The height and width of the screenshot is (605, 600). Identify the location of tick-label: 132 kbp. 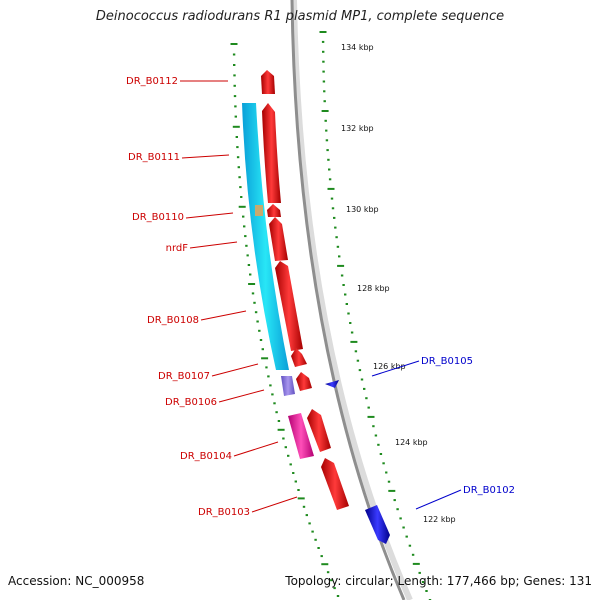
(357, 128).